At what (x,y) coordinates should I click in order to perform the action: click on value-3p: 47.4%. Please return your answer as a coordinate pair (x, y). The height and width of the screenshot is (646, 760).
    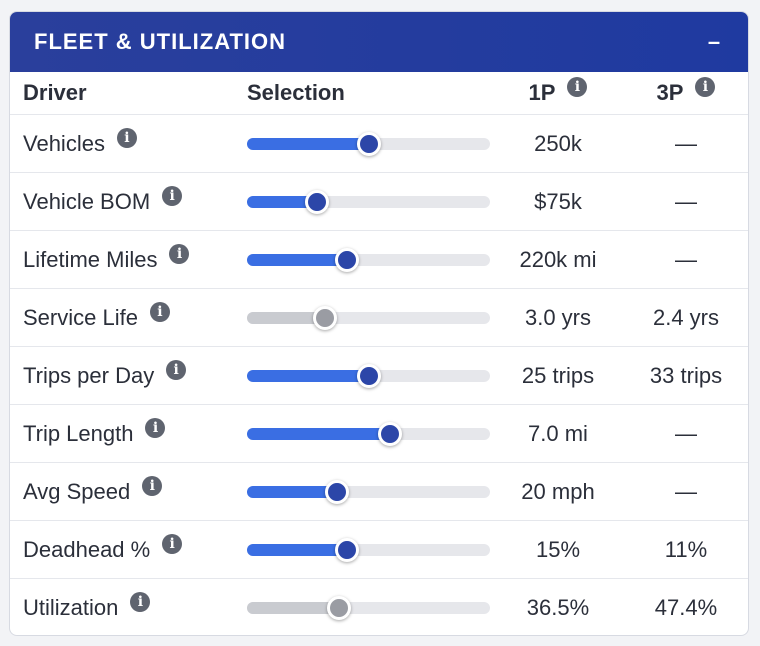
    Looking at the image, I should click on (686, 607).